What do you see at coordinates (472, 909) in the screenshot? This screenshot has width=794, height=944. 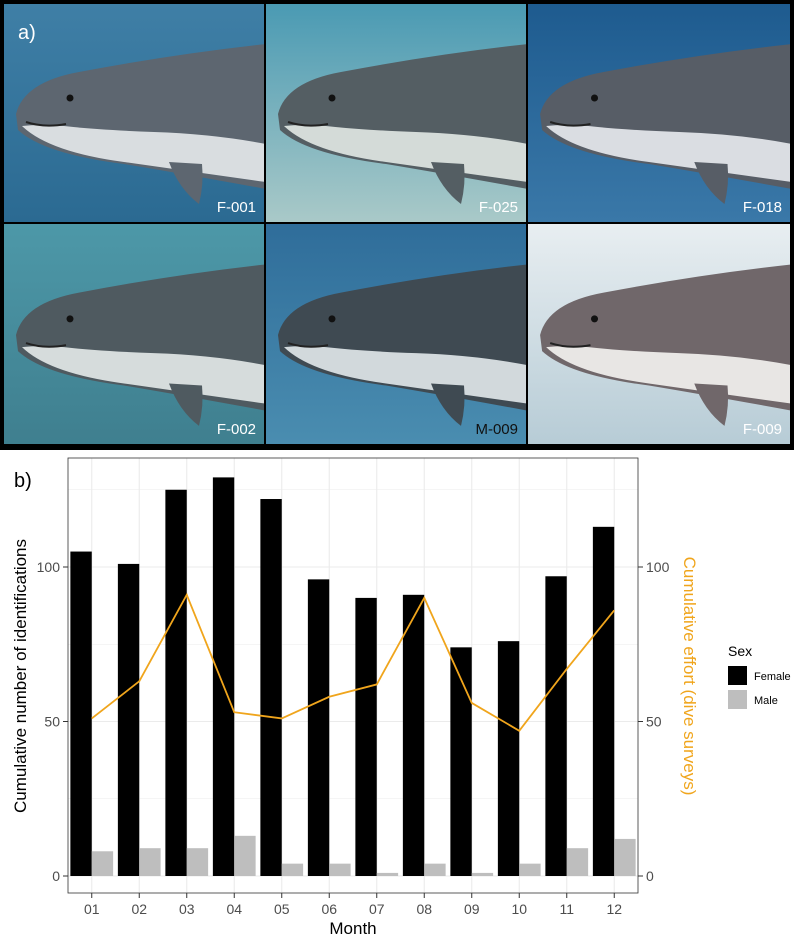 I see `x-tick-label: 09` at bounding box center [472, 909].